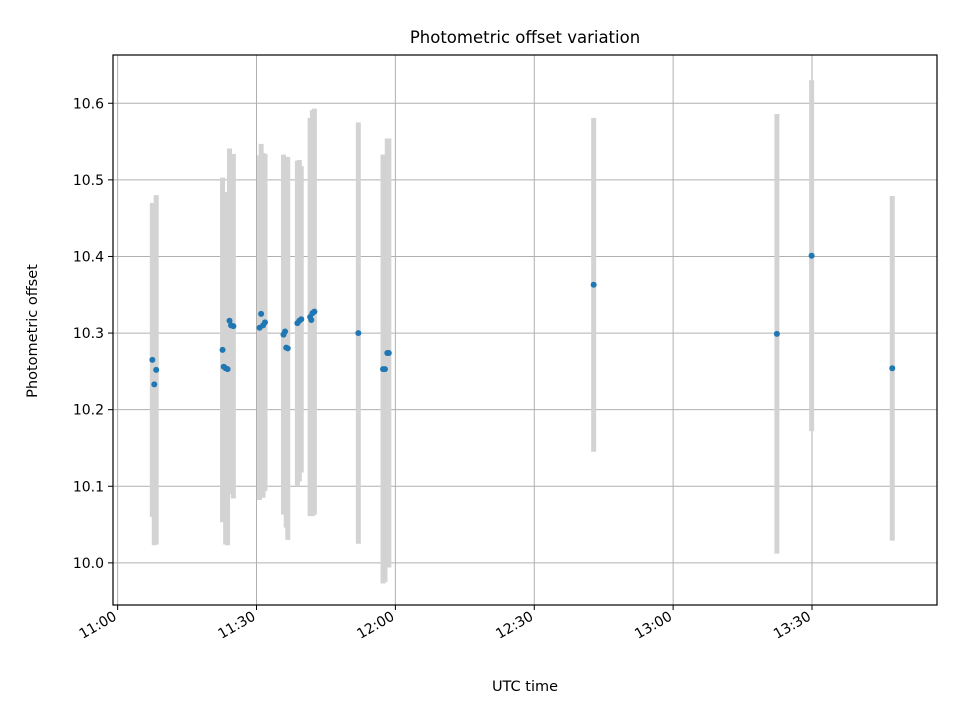 The height and width of the screenshot is (720, 960). What do you see at coordinates (88, 181) in the screenshot?
I see `y-tick-label: 10.5` at bounding box center [88, 181].